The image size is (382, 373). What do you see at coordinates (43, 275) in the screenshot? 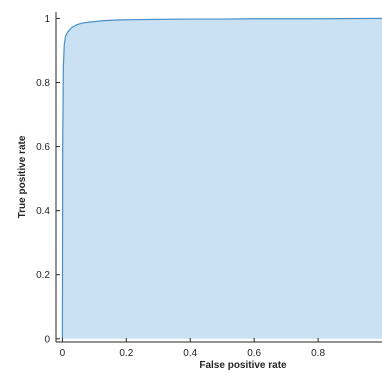
I see `y-tick-label: 0.2` at bounding box center [43, 275].